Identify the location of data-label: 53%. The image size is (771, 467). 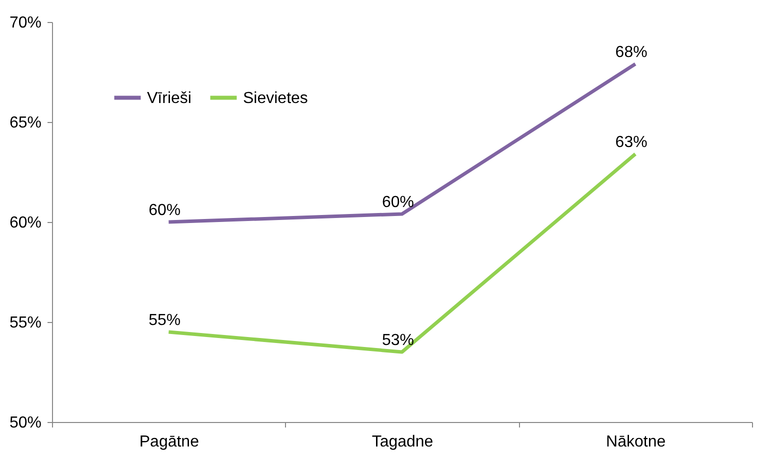
(398, 340).